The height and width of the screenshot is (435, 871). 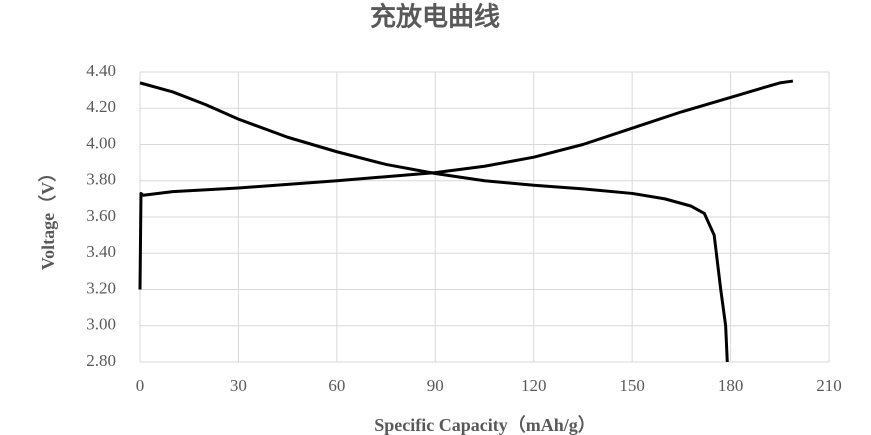 I want to click on x-tick-label: 150, so click(x=632, y=385).